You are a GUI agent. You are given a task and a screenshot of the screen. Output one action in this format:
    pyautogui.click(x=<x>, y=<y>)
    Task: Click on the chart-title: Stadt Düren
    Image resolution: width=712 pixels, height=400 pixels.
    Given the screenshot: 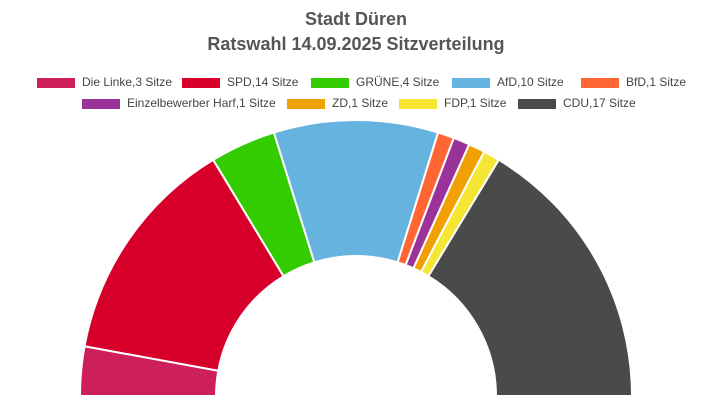 What is the action you would take?
    pyautogui.click(x=356, y=19)
    